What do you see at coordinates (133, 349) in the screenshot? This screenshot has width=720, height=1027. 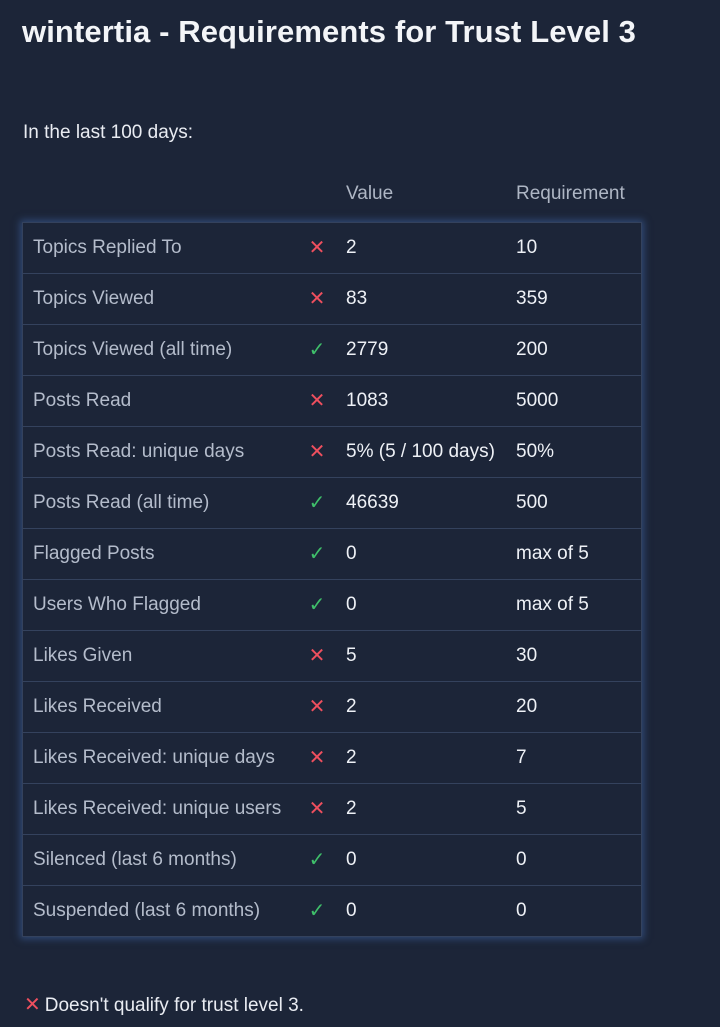 I see `requirement-label: Topics Viewed (all time)` at bounding box center [133, 349].